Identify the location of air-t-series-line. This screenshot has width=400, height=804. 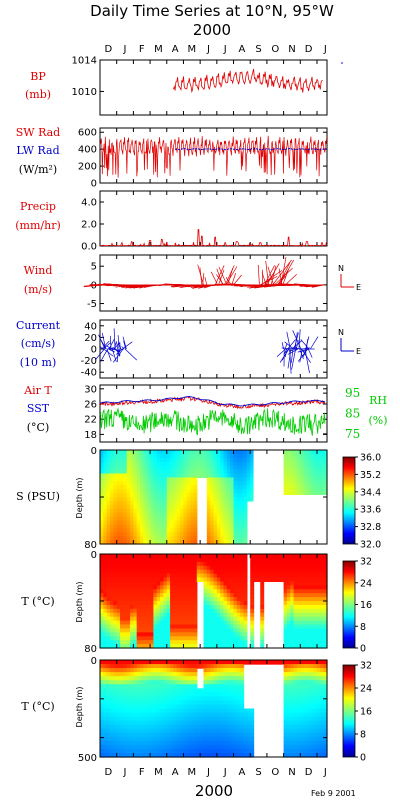
(212, 403).